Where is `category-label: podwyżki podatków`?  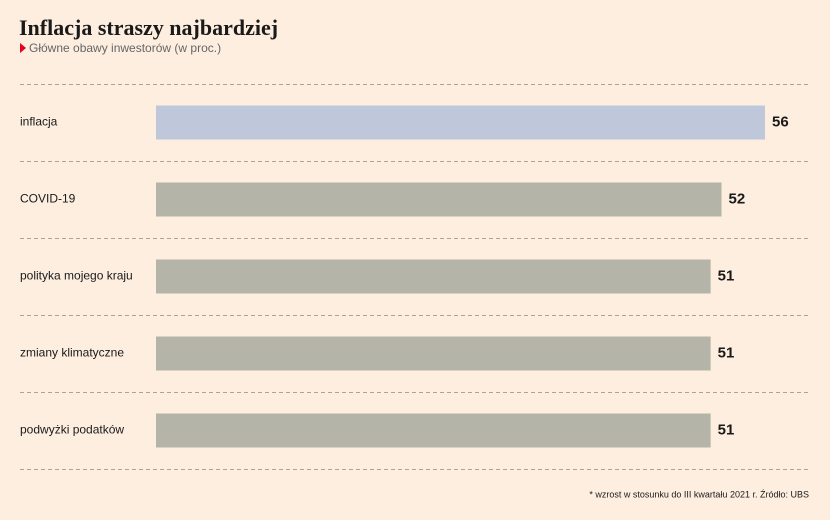
category-label: podwyżki podatków is located at coordinates (72, 430).